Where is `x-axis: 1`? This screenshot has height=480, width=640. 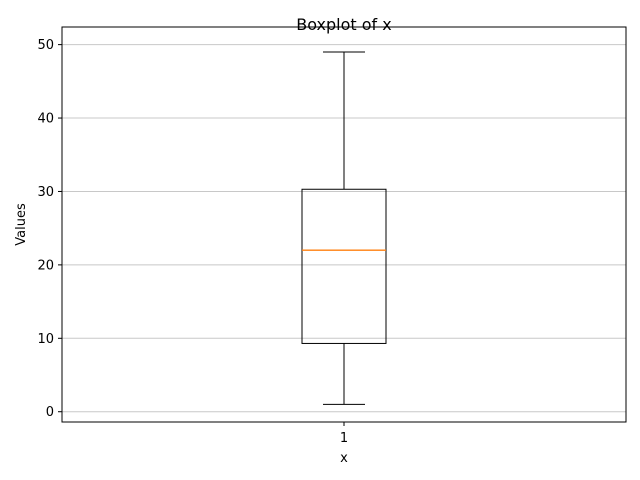
x-axis: 1 is located at coordinates (344, 434).